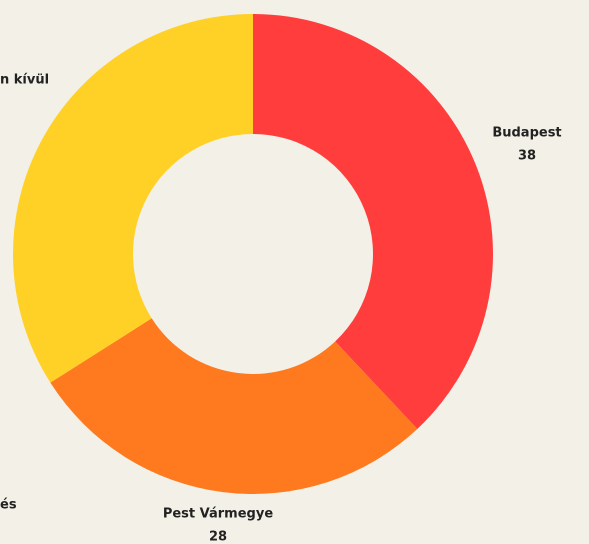  Describe the element at coordinates (8, 505) in the screenshot. I see `annotation: és` at that location.